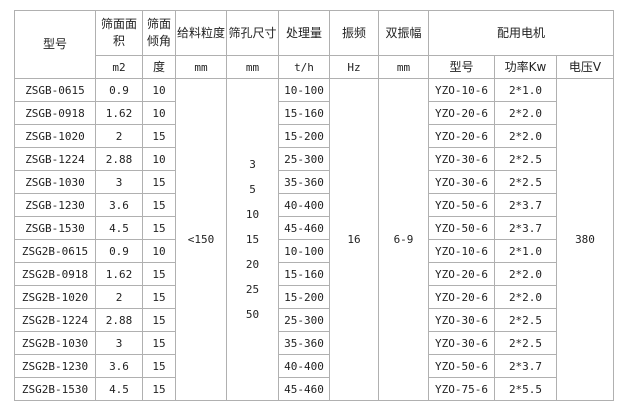 Image resolution: width=637 pixels, height=411 pixels. I want to click on aperture-value: 10, so click(252, 214).